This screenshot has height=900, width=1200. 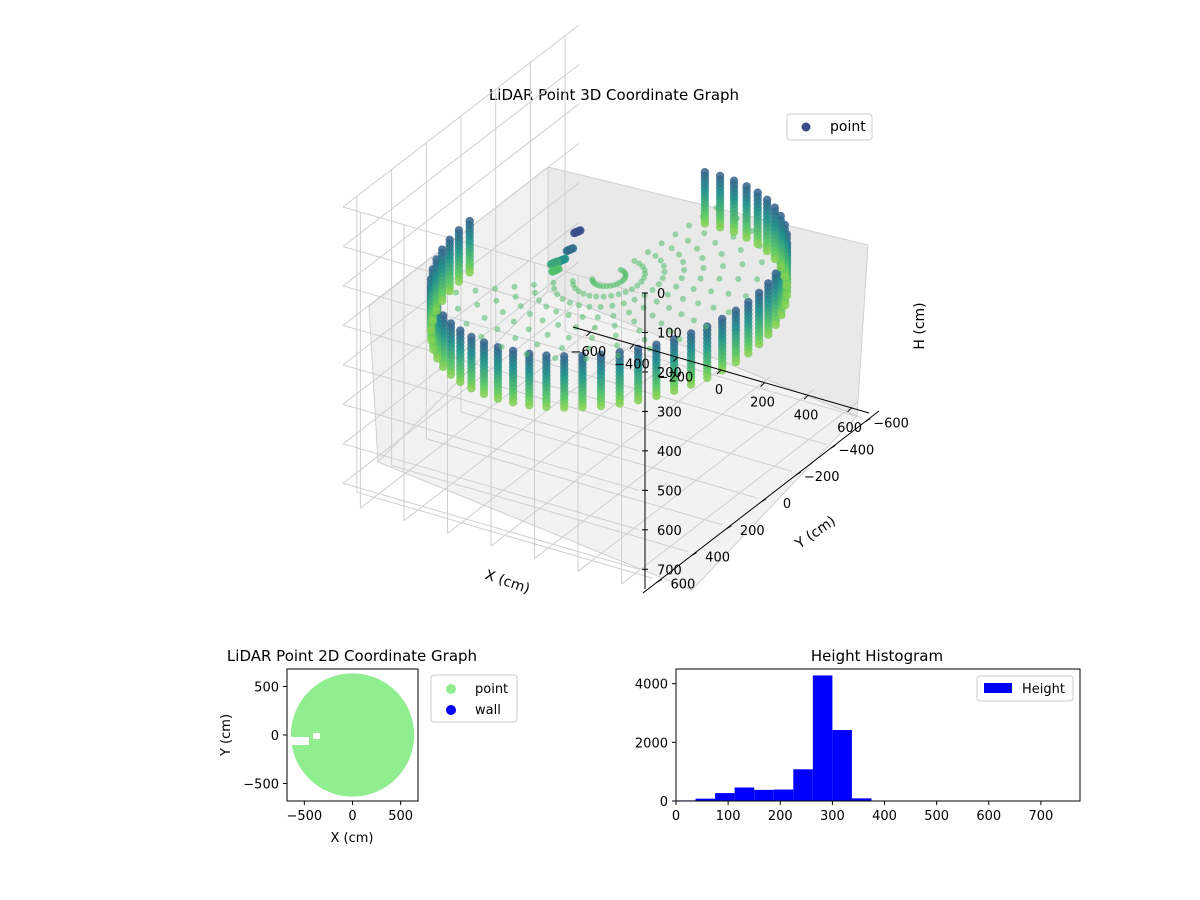 I want to click on plot3d-z-tick-label: 100, so click(x=669, y=333).